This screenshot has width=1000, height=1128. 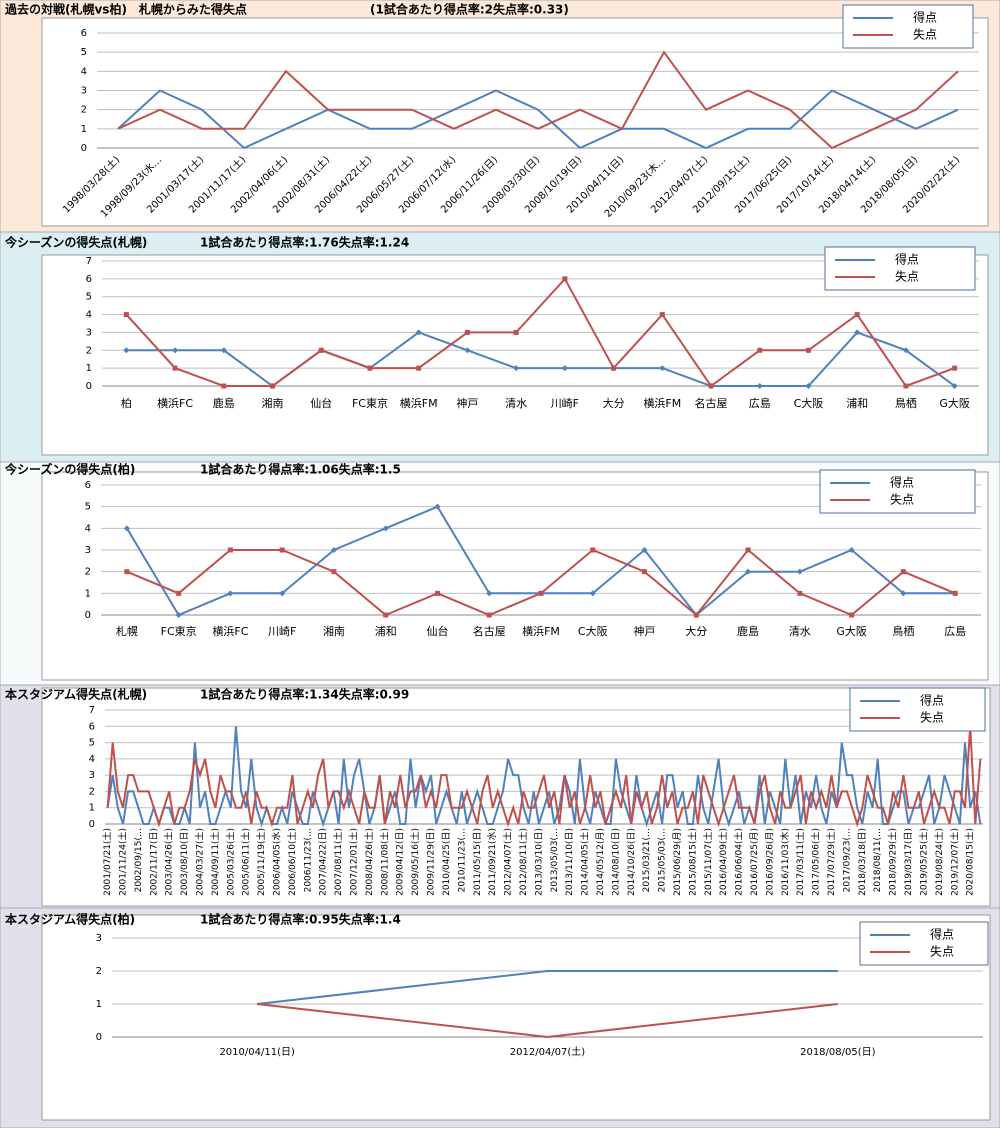 What do you see at coordinates (384, 862) in the screenshot?
I see `x-tick-label: 2008/11/08(土)` at bounding box center [384, 862].